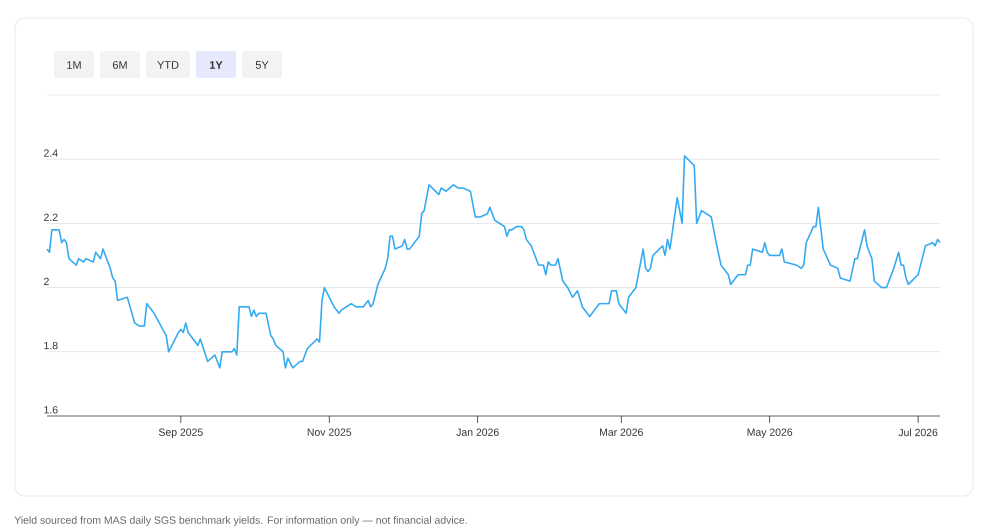 Image resolution: width=982 pixels, height=532 pixels. Describe the element at coordinates (74, 65) in the screenshot. I see `text: 1M` at that location.